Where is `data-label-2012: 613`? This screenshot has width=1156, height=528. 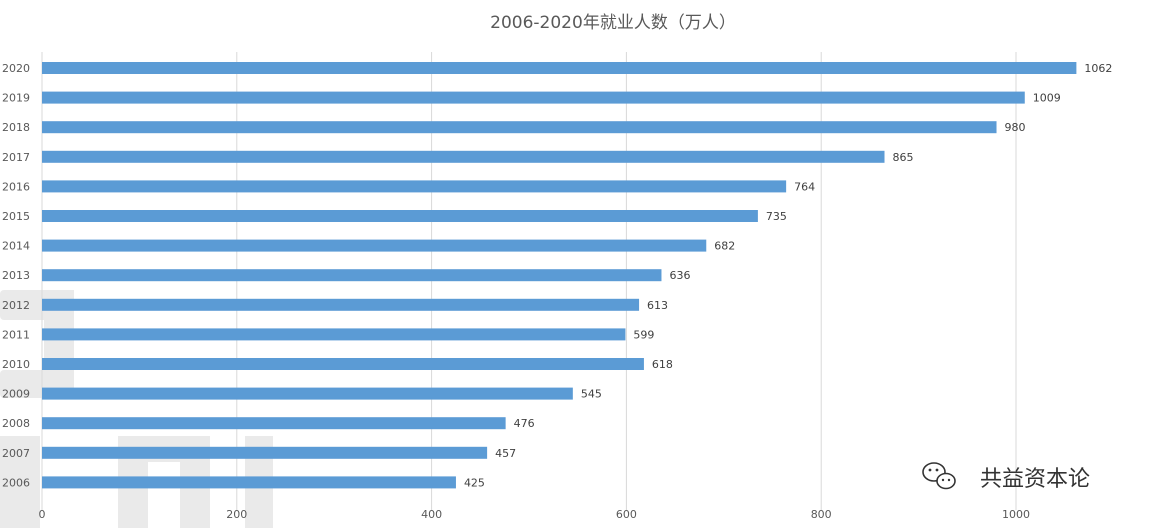
data-label-2012: 613 is located at coordinates (657, 305).